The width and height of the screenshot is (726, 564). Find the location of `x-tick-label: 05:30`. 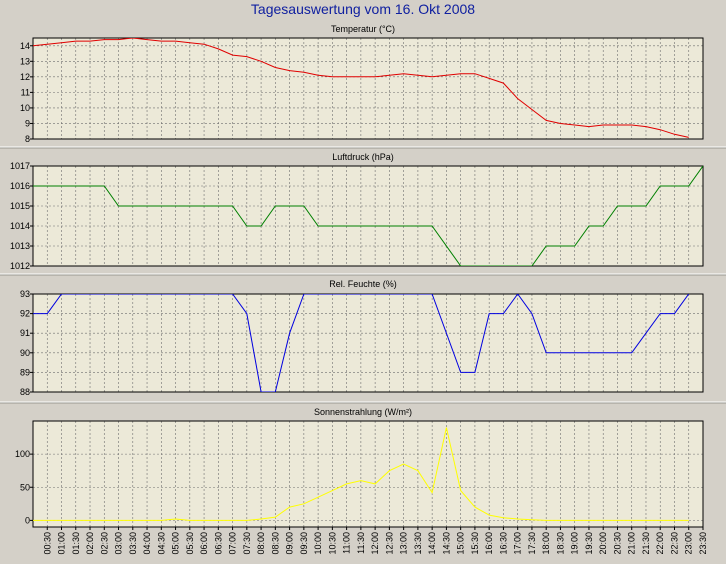

x-tick-label: 05:30 is located at coordinates (190, 543).